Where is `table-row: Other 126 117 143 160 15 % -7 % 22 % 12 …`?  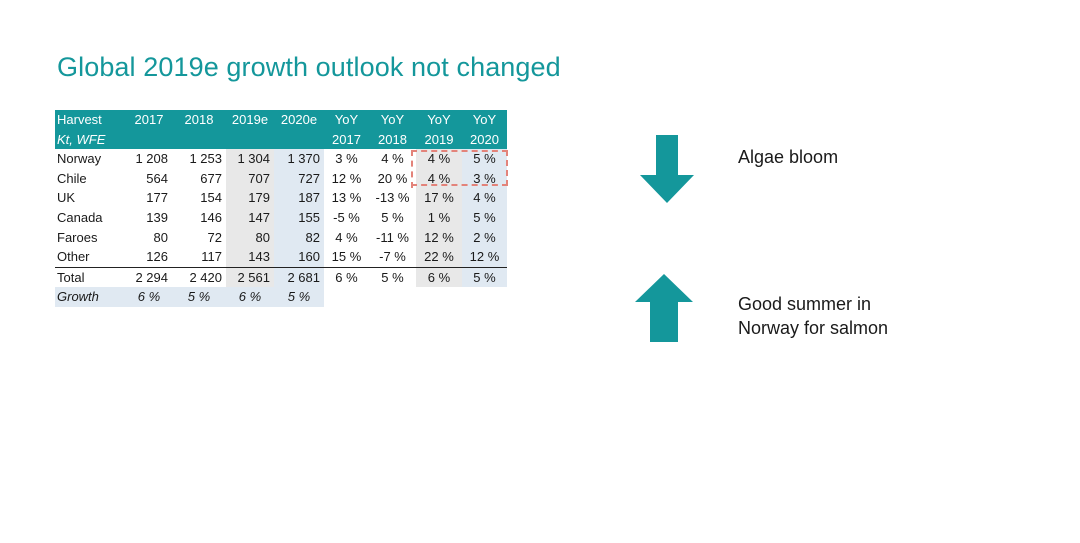
table-row: Other 126 117 143 160 15 % -7 % 22 % 12 … is located at coordinates (281, 257).